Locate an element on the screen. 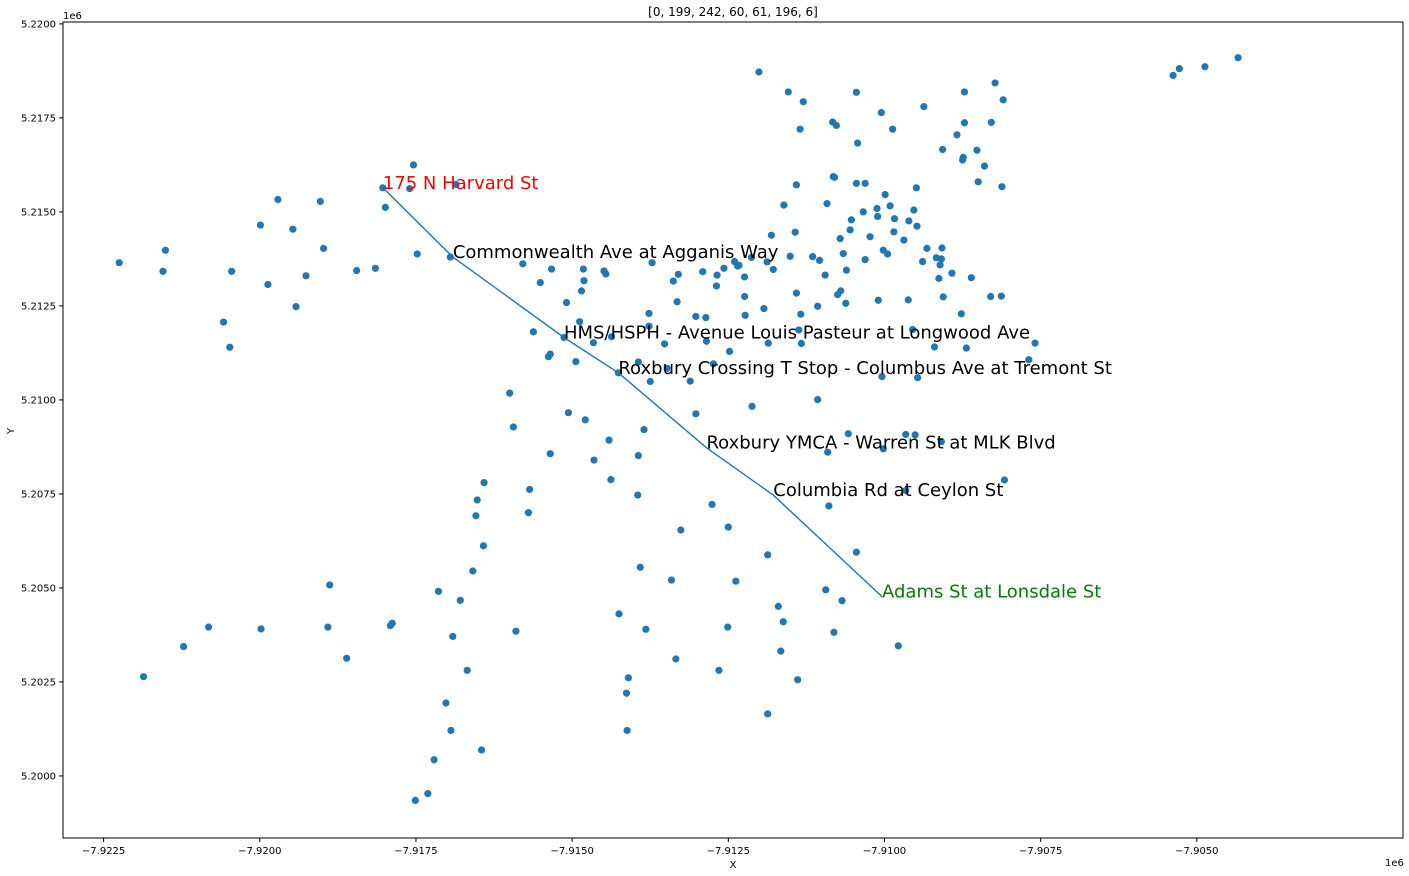 The width and height of the screenshot is (1409, 876). y-tick-label: 5.2000 is located at coordinates (38, 776).